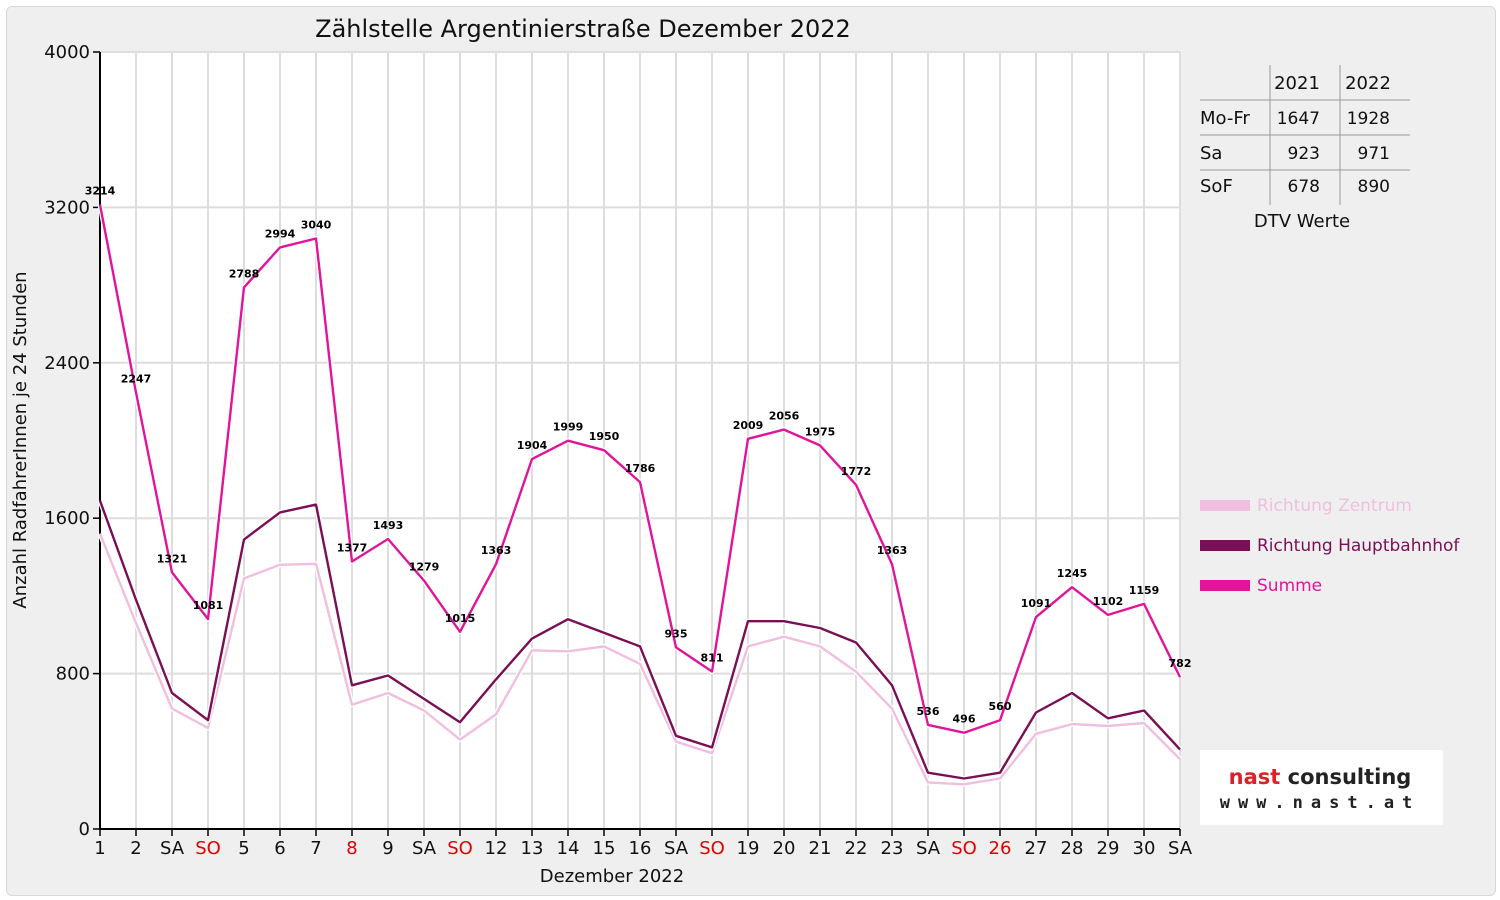 This screenshot has width=1500, height=900. Describe the element at coordinates (243, 848) in the screenshot. I see `x-tick-label: 5` at that location.